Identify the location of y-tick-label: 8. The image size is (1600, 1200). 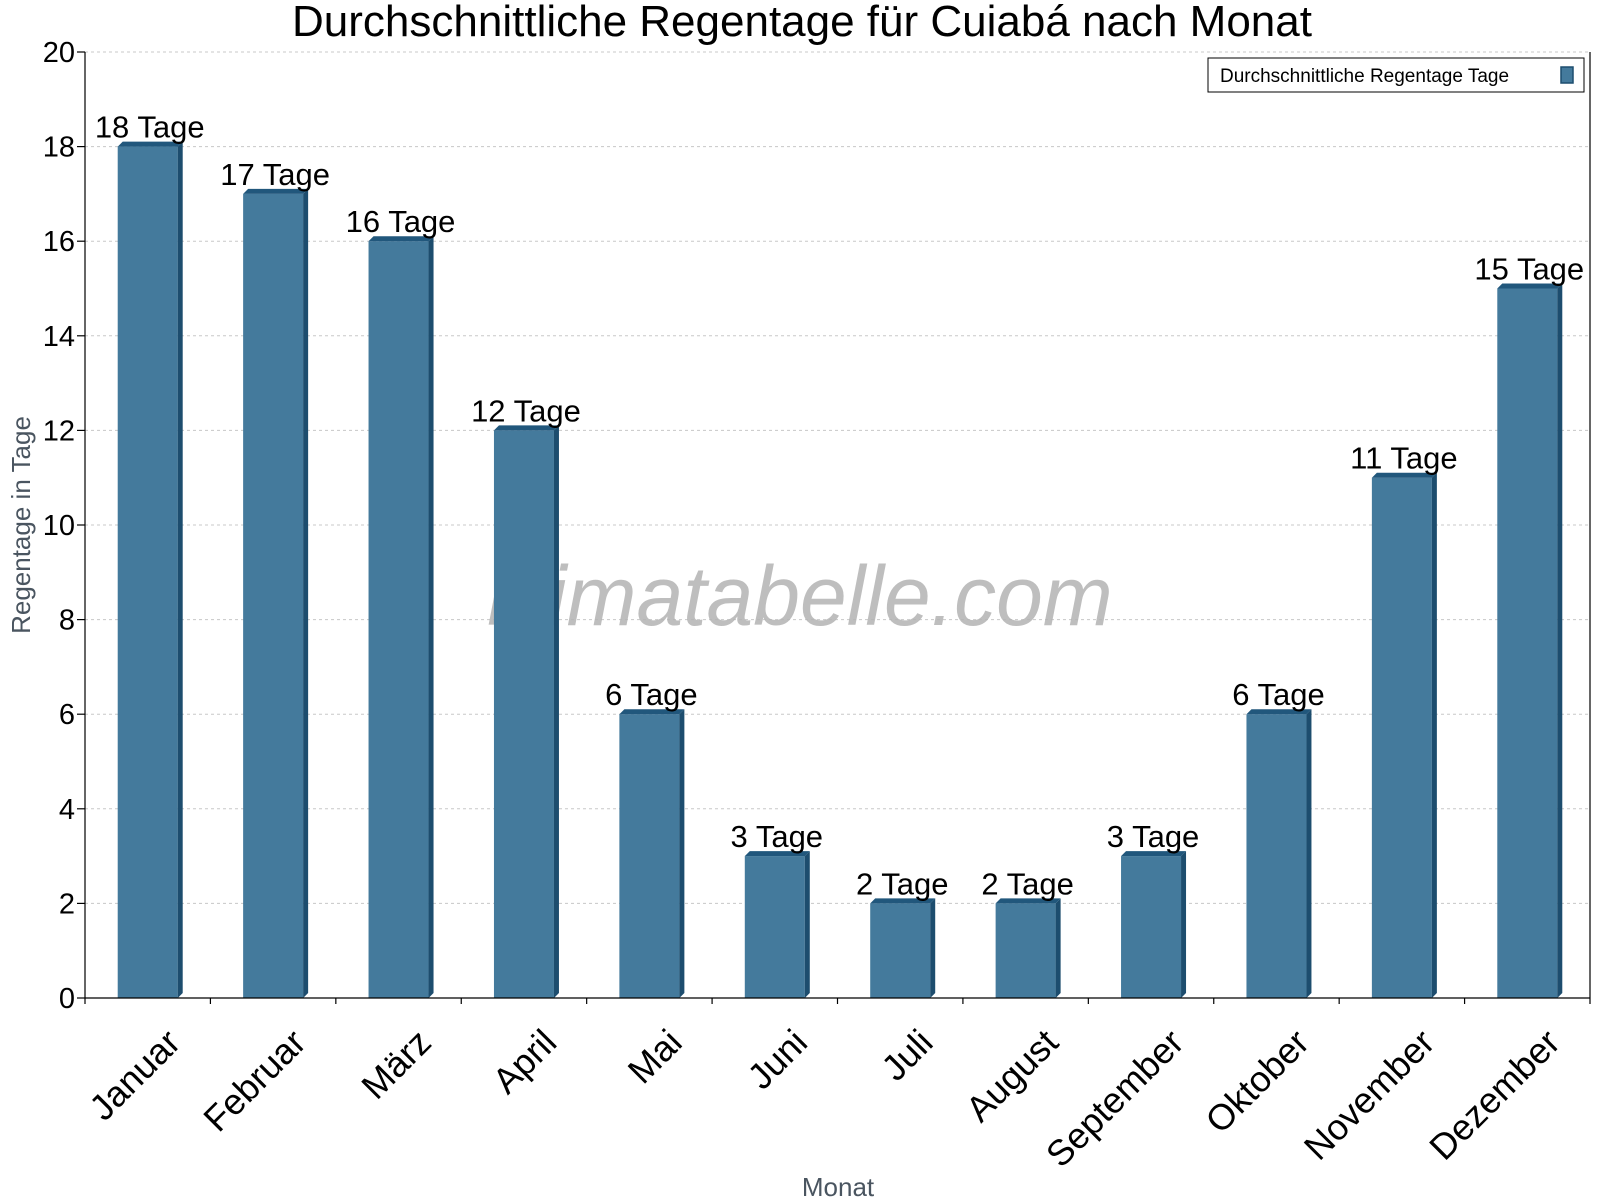
(67, 621).